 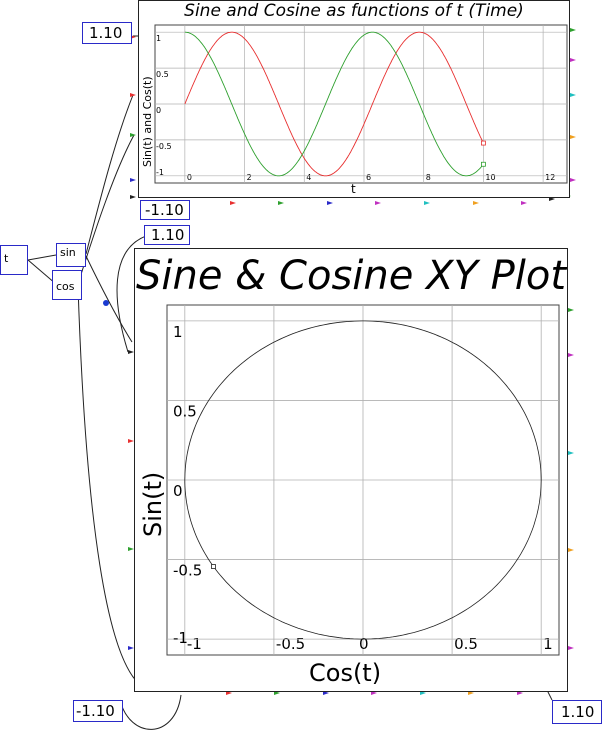 I want to click on xy-plot-y-max-box: 1.10, so click(x=167, y=235).